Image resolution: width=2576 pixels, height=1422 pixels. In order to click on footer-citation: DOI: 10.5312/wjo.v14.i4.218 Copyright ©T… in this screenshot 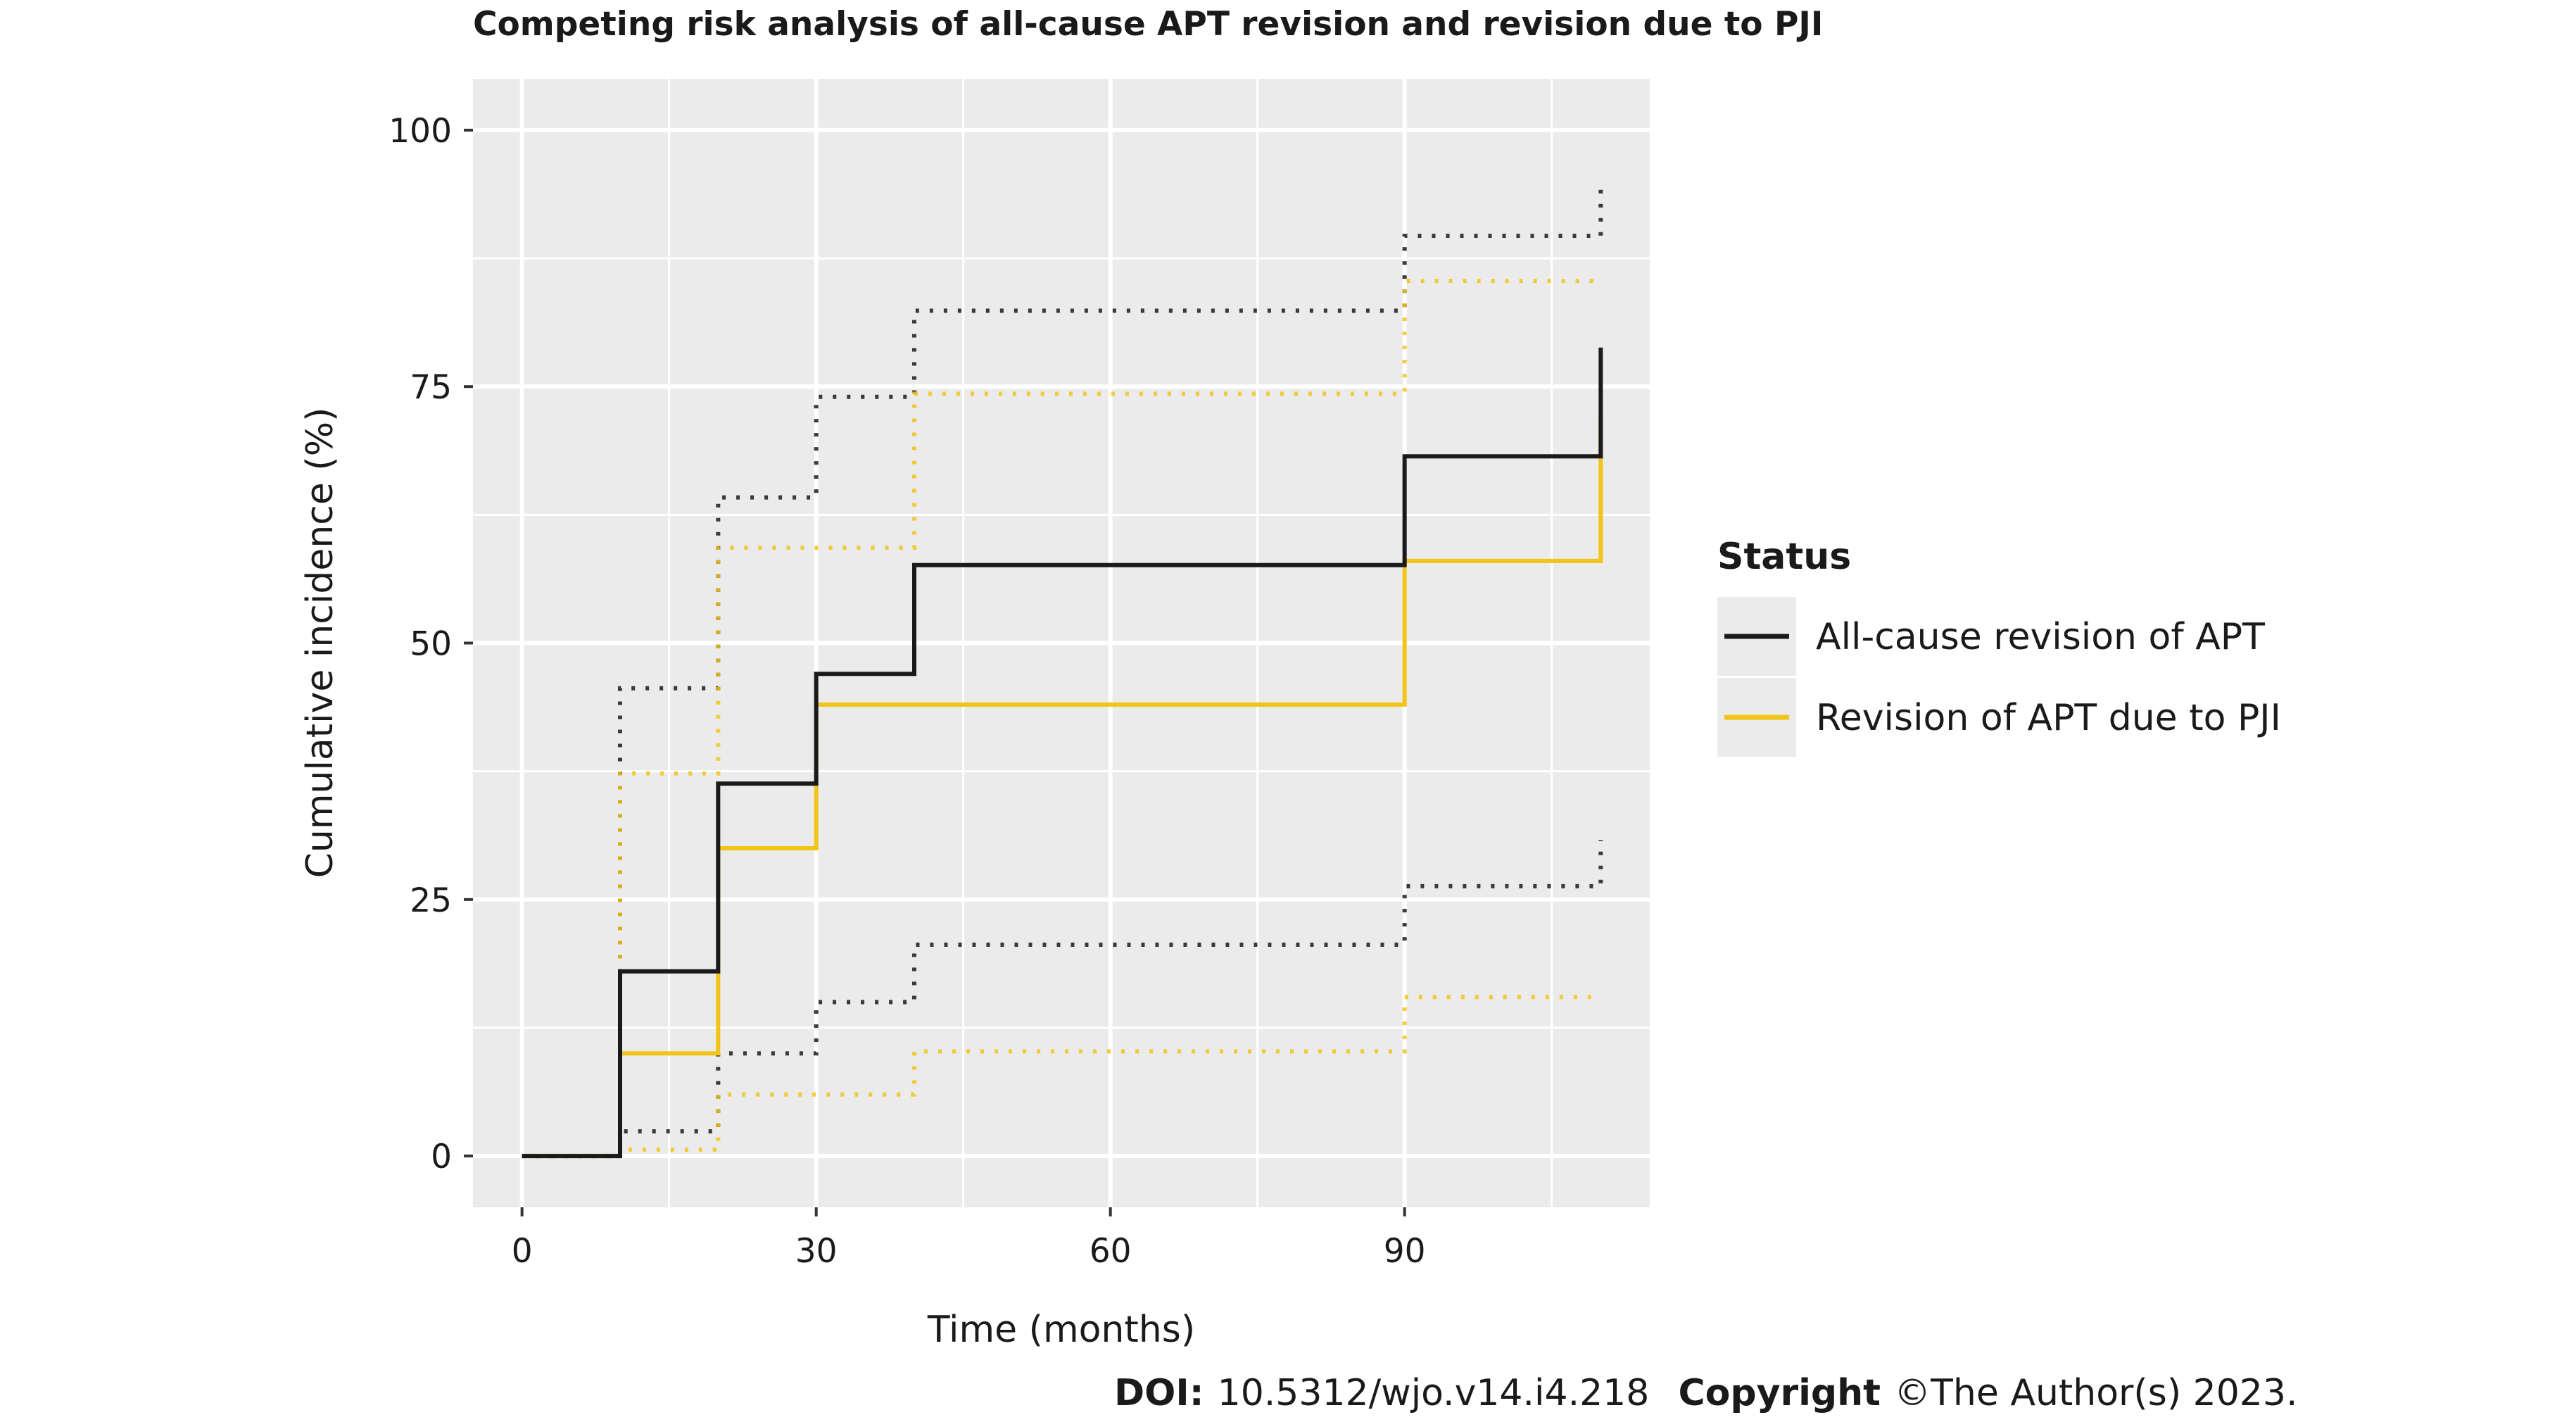, I will do `click(1706, 1393)`.